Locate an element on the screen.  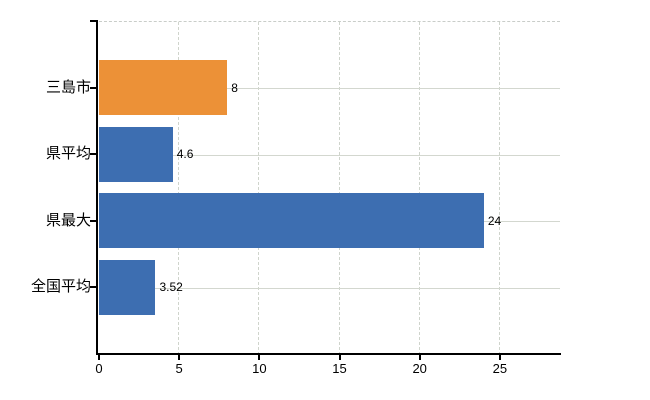
bar-value-label: 24 is located at coordinates (494, 220).